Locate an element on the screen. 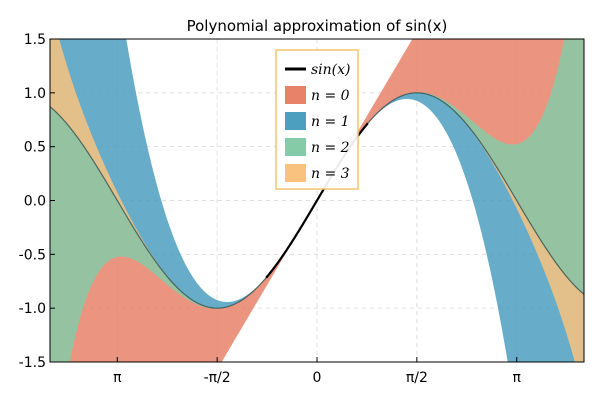 The width and height of the screenshot is (600, 400). y-tick-label: 0.0 is located at coordinates (35, 202).